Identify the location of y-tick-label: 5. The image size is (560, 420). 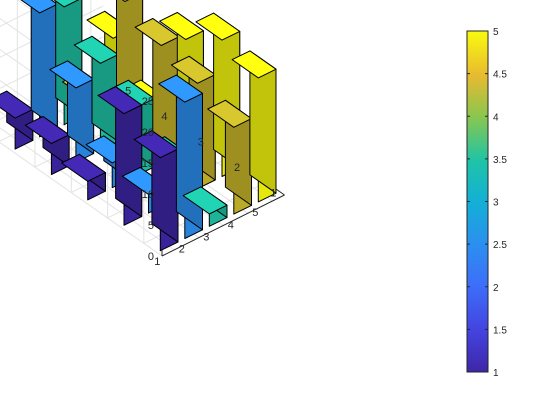
(128, 92).